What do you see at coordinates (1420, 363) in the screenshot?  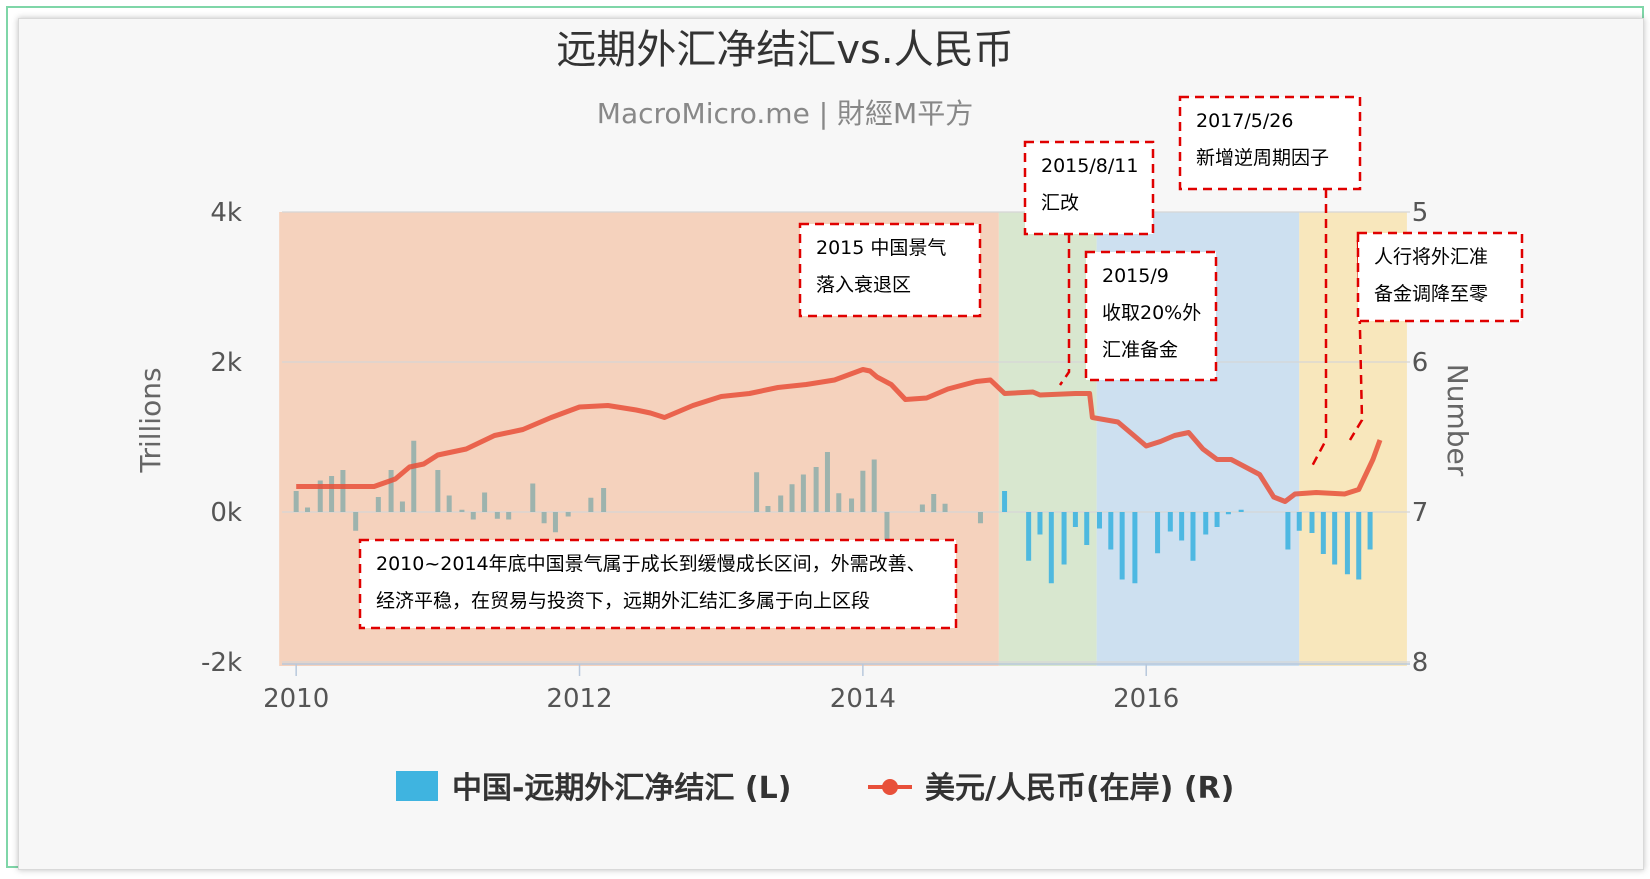 I see `right-tick-label: 6` at bounding box center [1420, 363].